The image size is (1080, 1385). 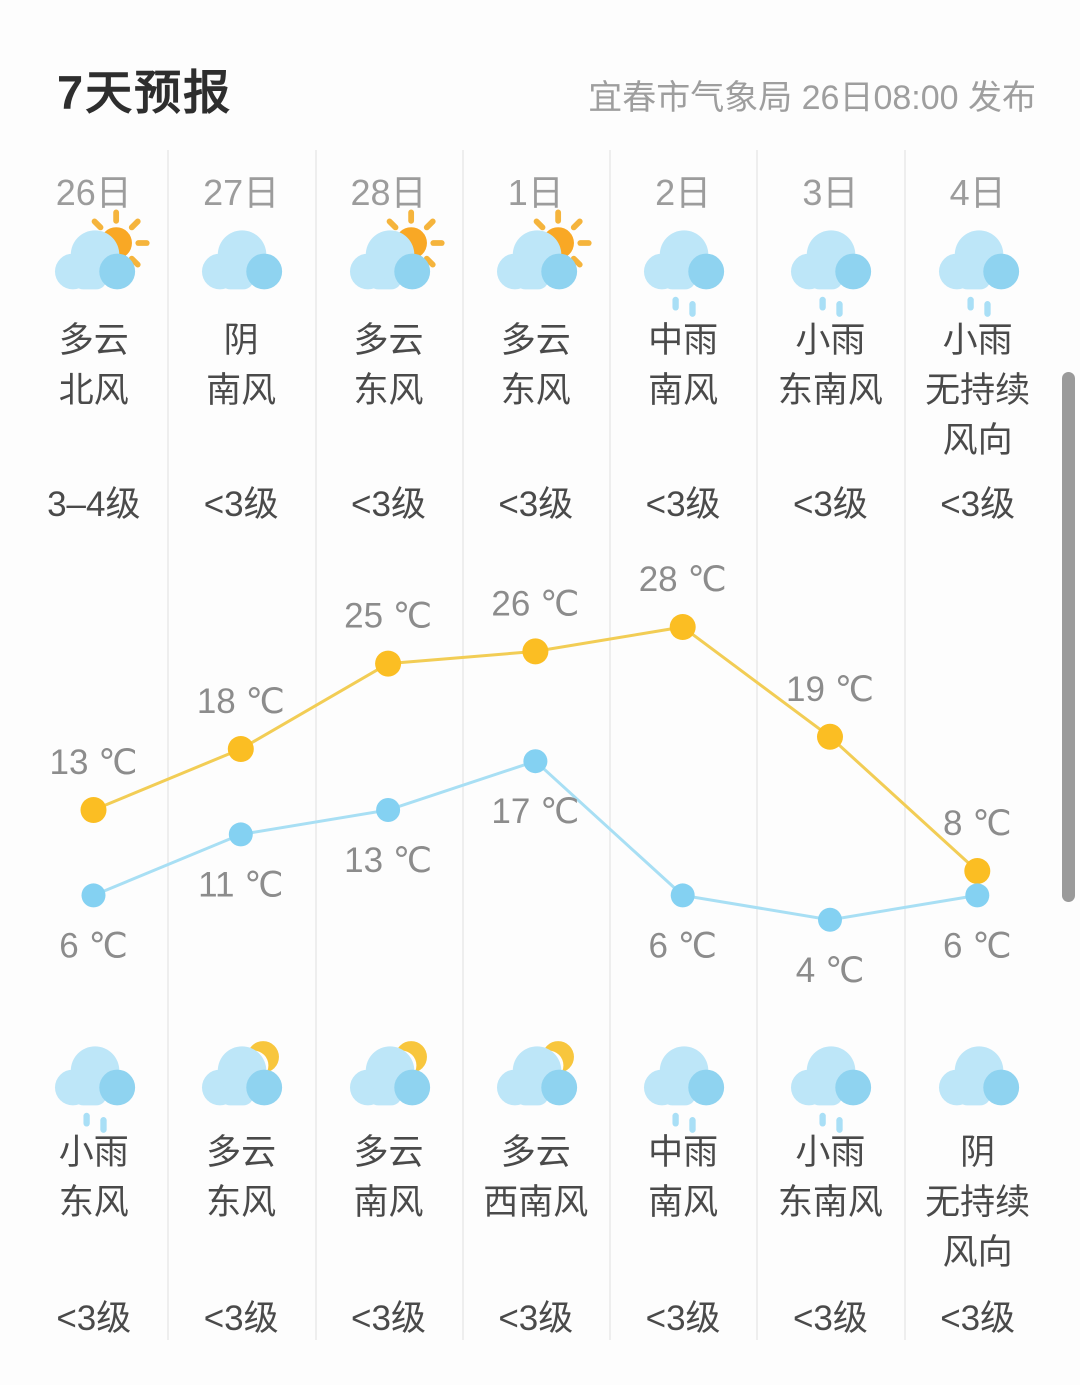 I want to click on day-wind: 东南风, so click(x=830, y=390).